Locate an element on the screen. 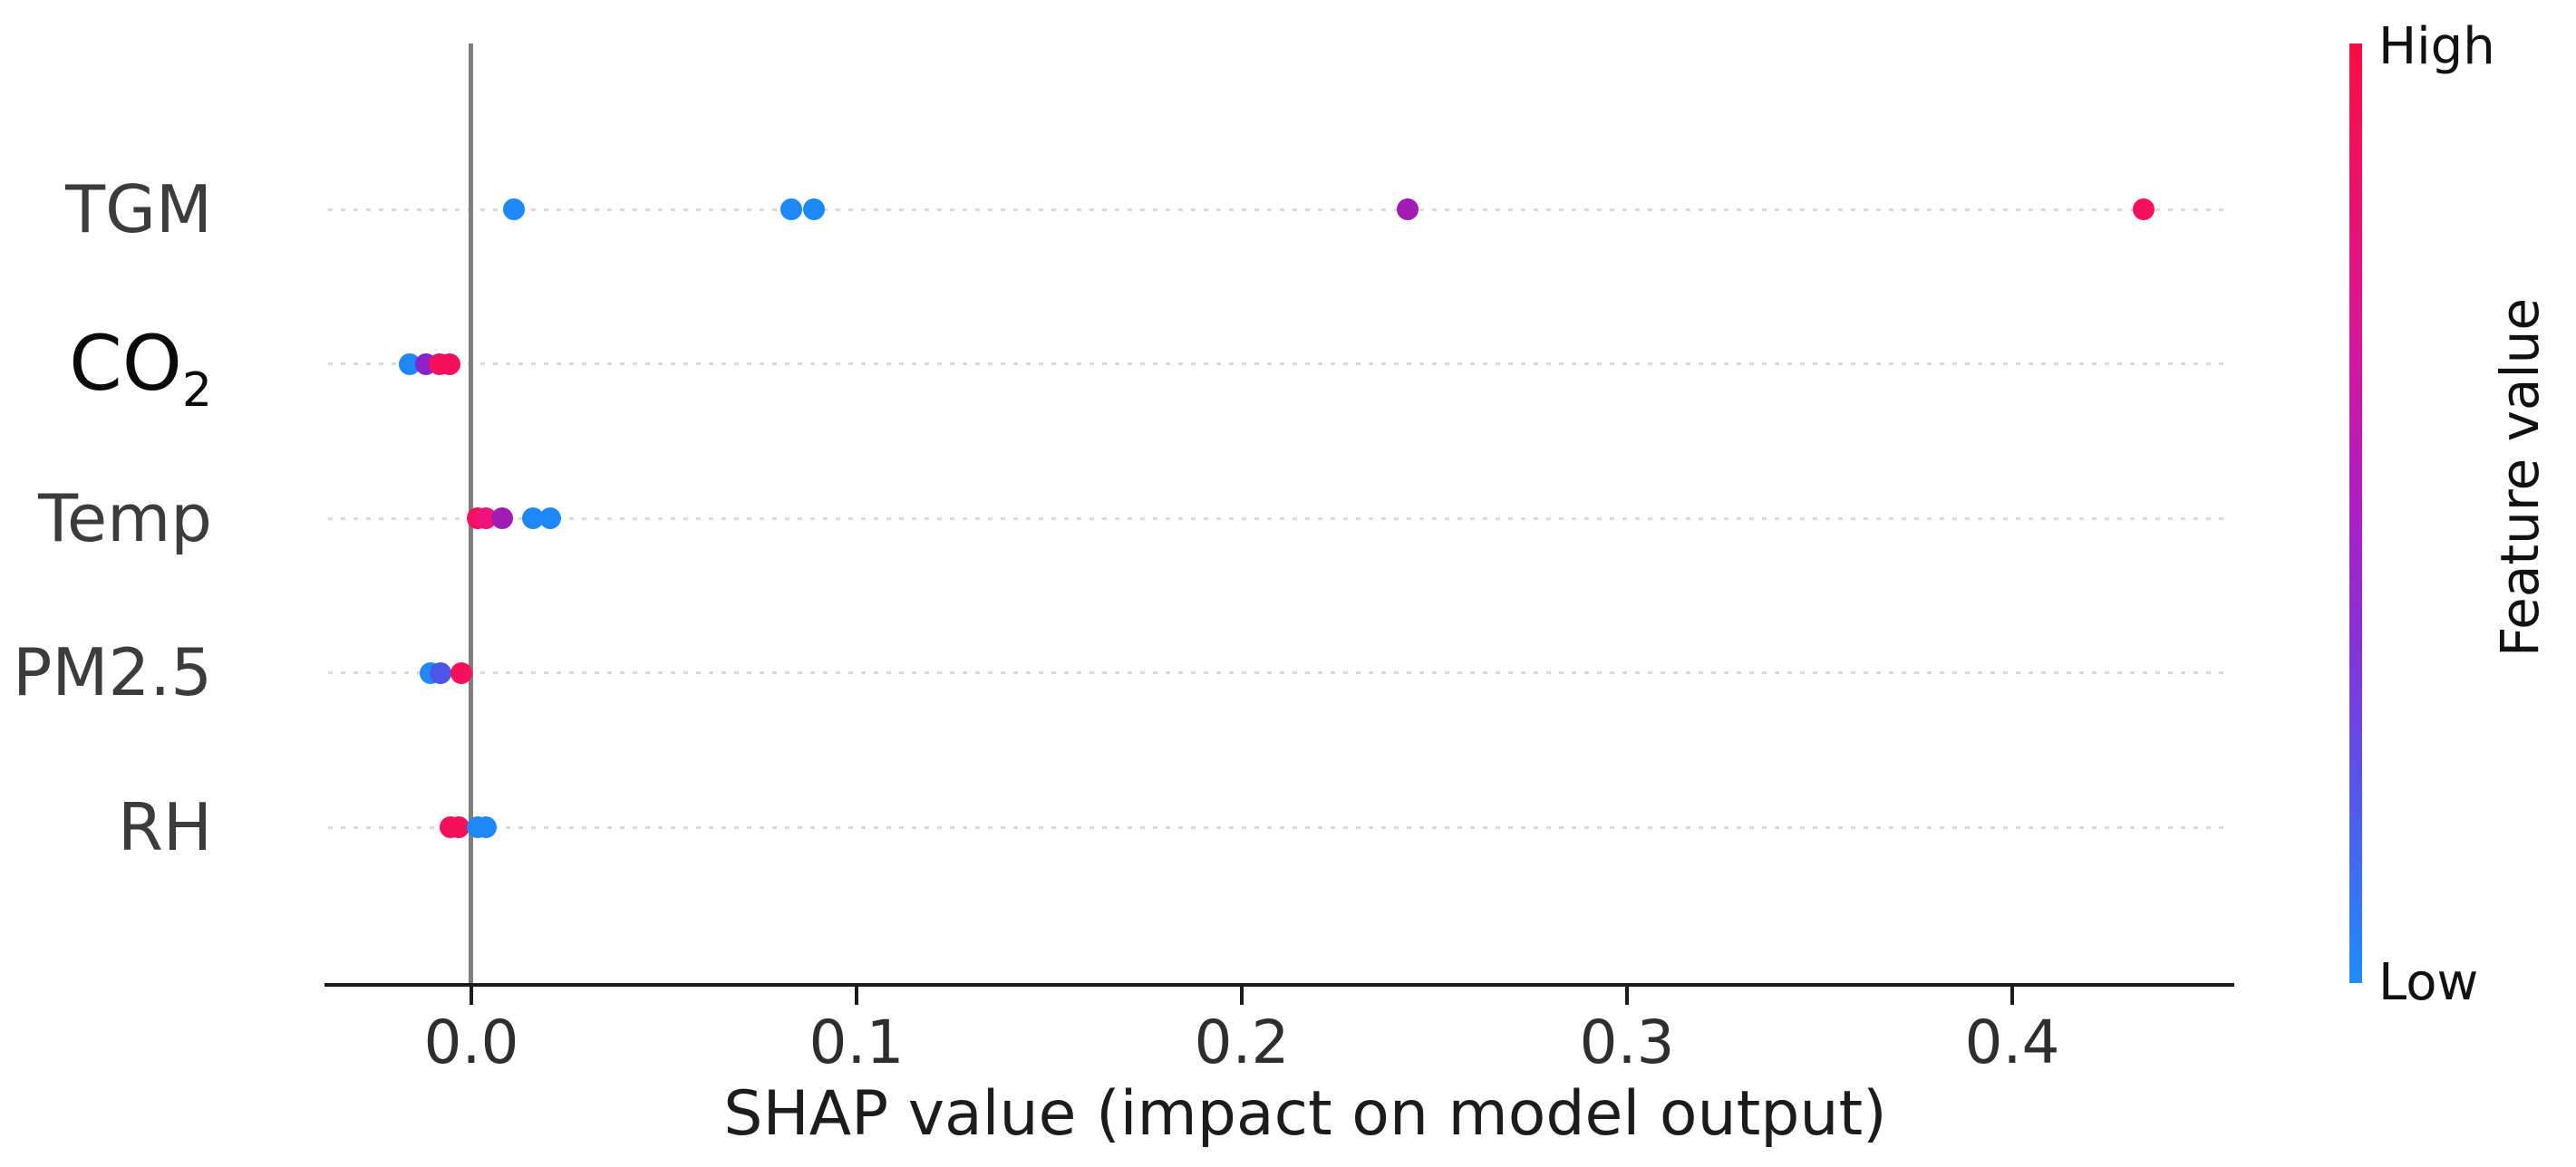  co2-subscript: 2 is located at coordinates (196, 391).